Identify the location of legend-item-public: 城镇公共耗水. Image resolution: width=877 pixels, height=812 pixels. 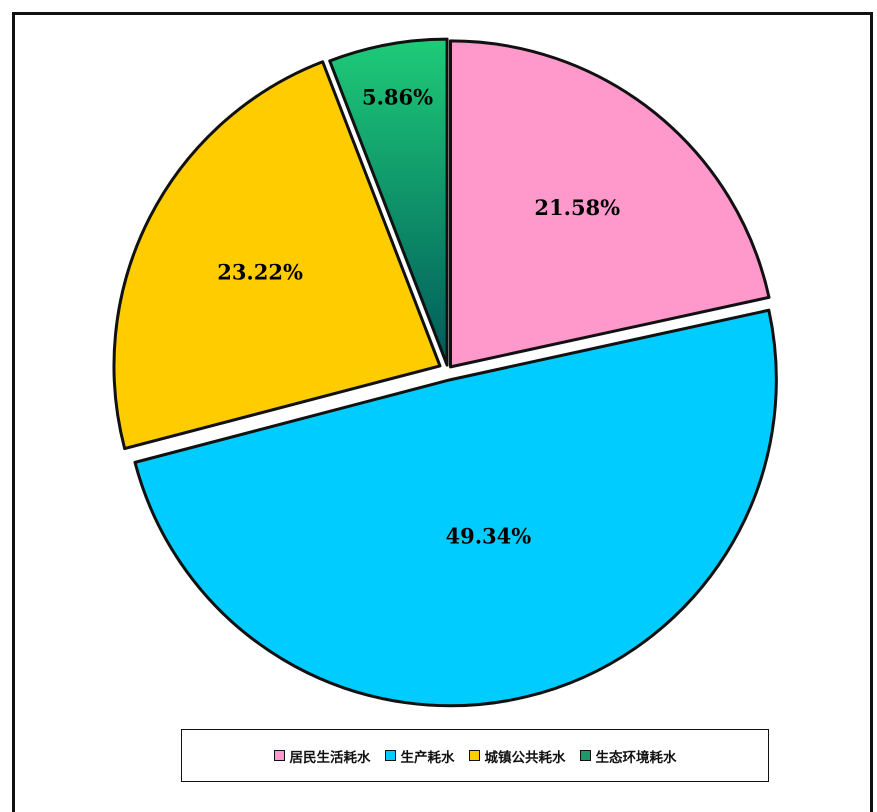
(517, 756).